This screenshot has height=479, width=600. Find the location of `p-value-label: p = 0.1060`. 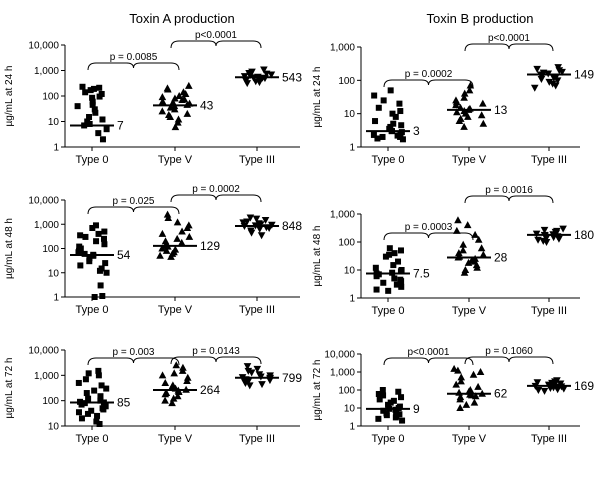

p-value-label: p = 0.1060 is located at coordinates (509, 351).